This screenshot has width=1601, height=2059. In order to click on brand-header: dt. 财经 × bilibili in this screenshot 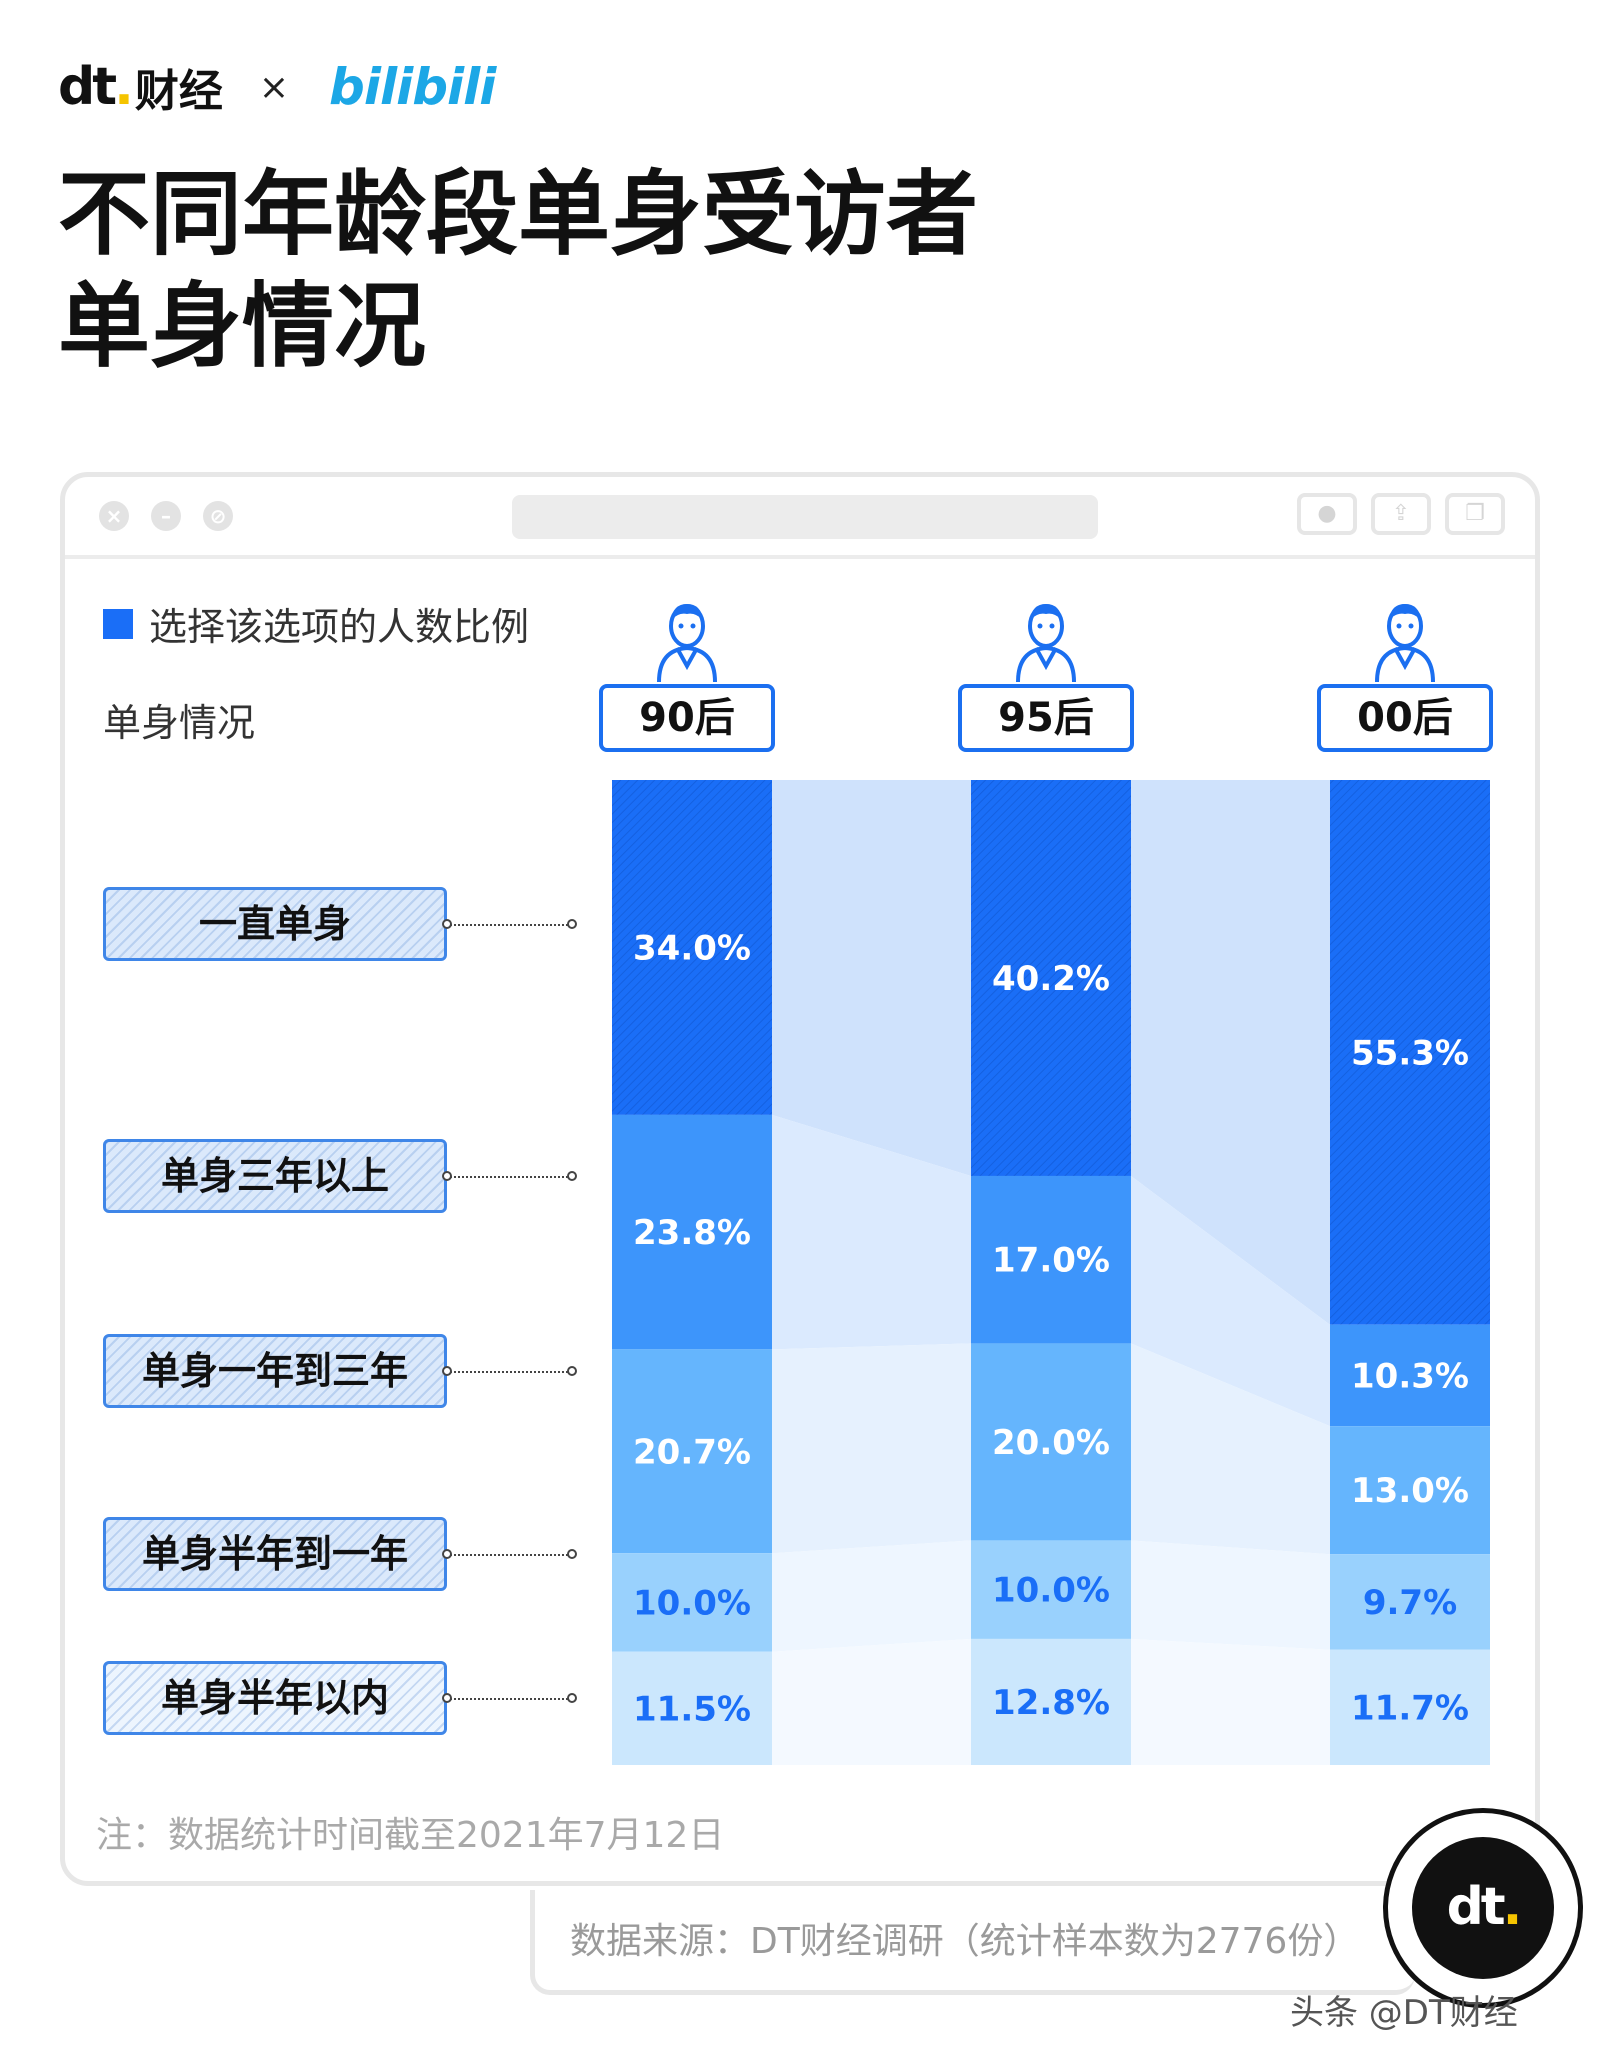, I will do `click(277, 87)`.